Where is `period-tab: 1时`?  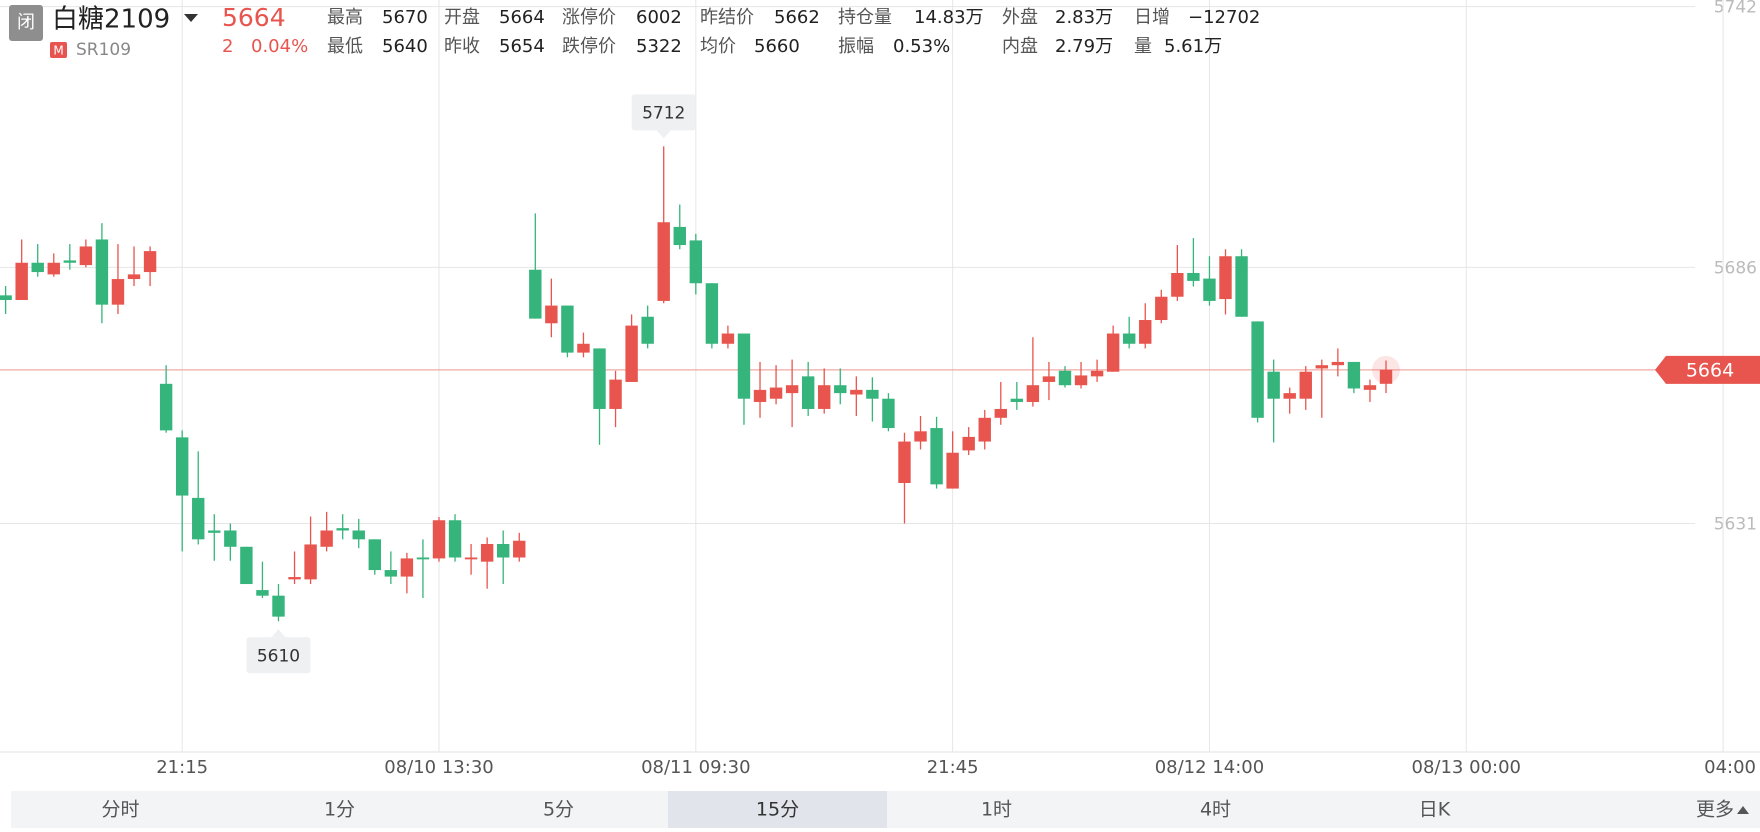 period-tab: 1时 is located at coordinates (996, 810).